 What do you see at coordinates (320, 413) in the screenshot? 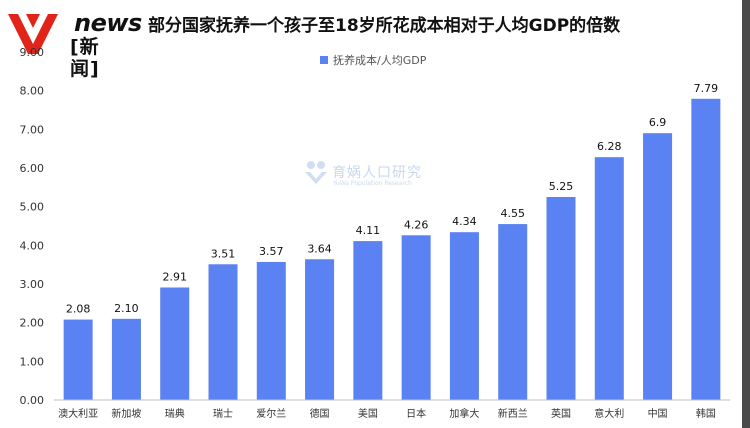
I see `x-tick-label: 德国` at bounding box center [320, 413].